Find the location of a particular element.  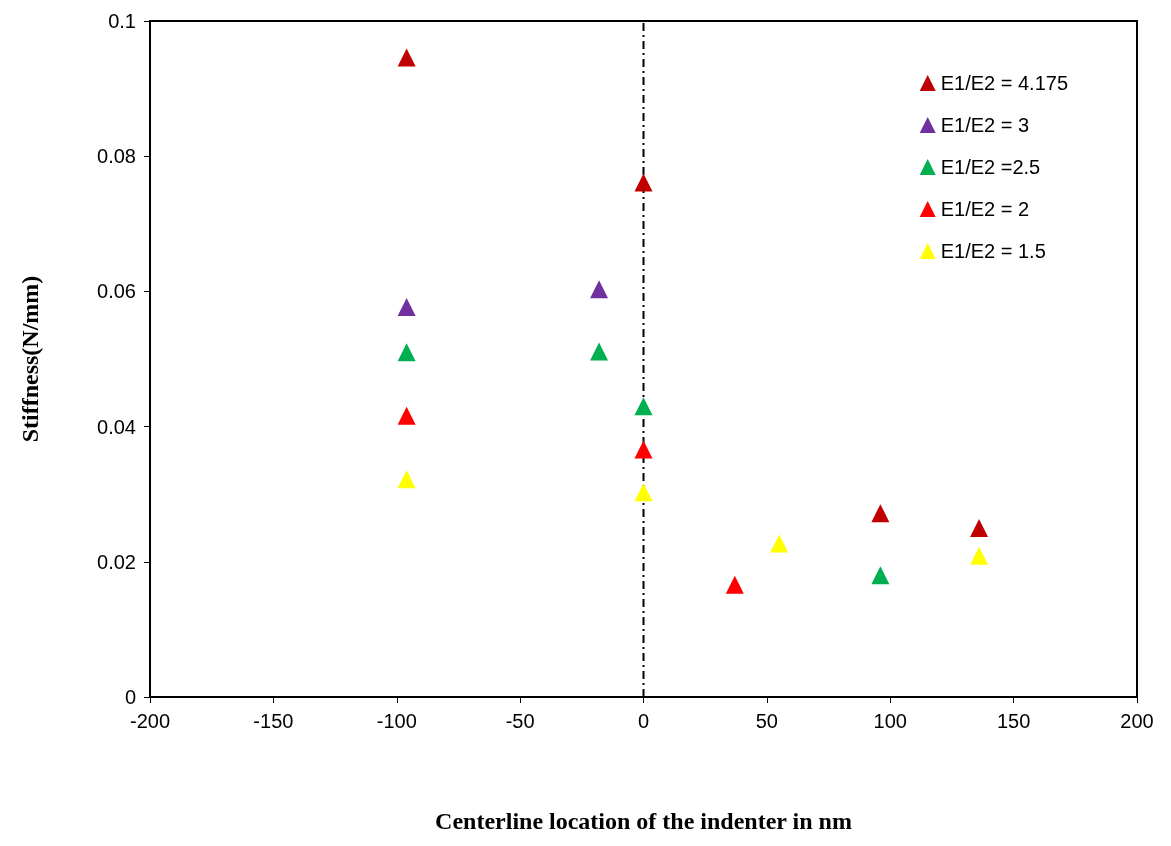

y-tick-label: 0.02 is located at coordinates (116, 561).